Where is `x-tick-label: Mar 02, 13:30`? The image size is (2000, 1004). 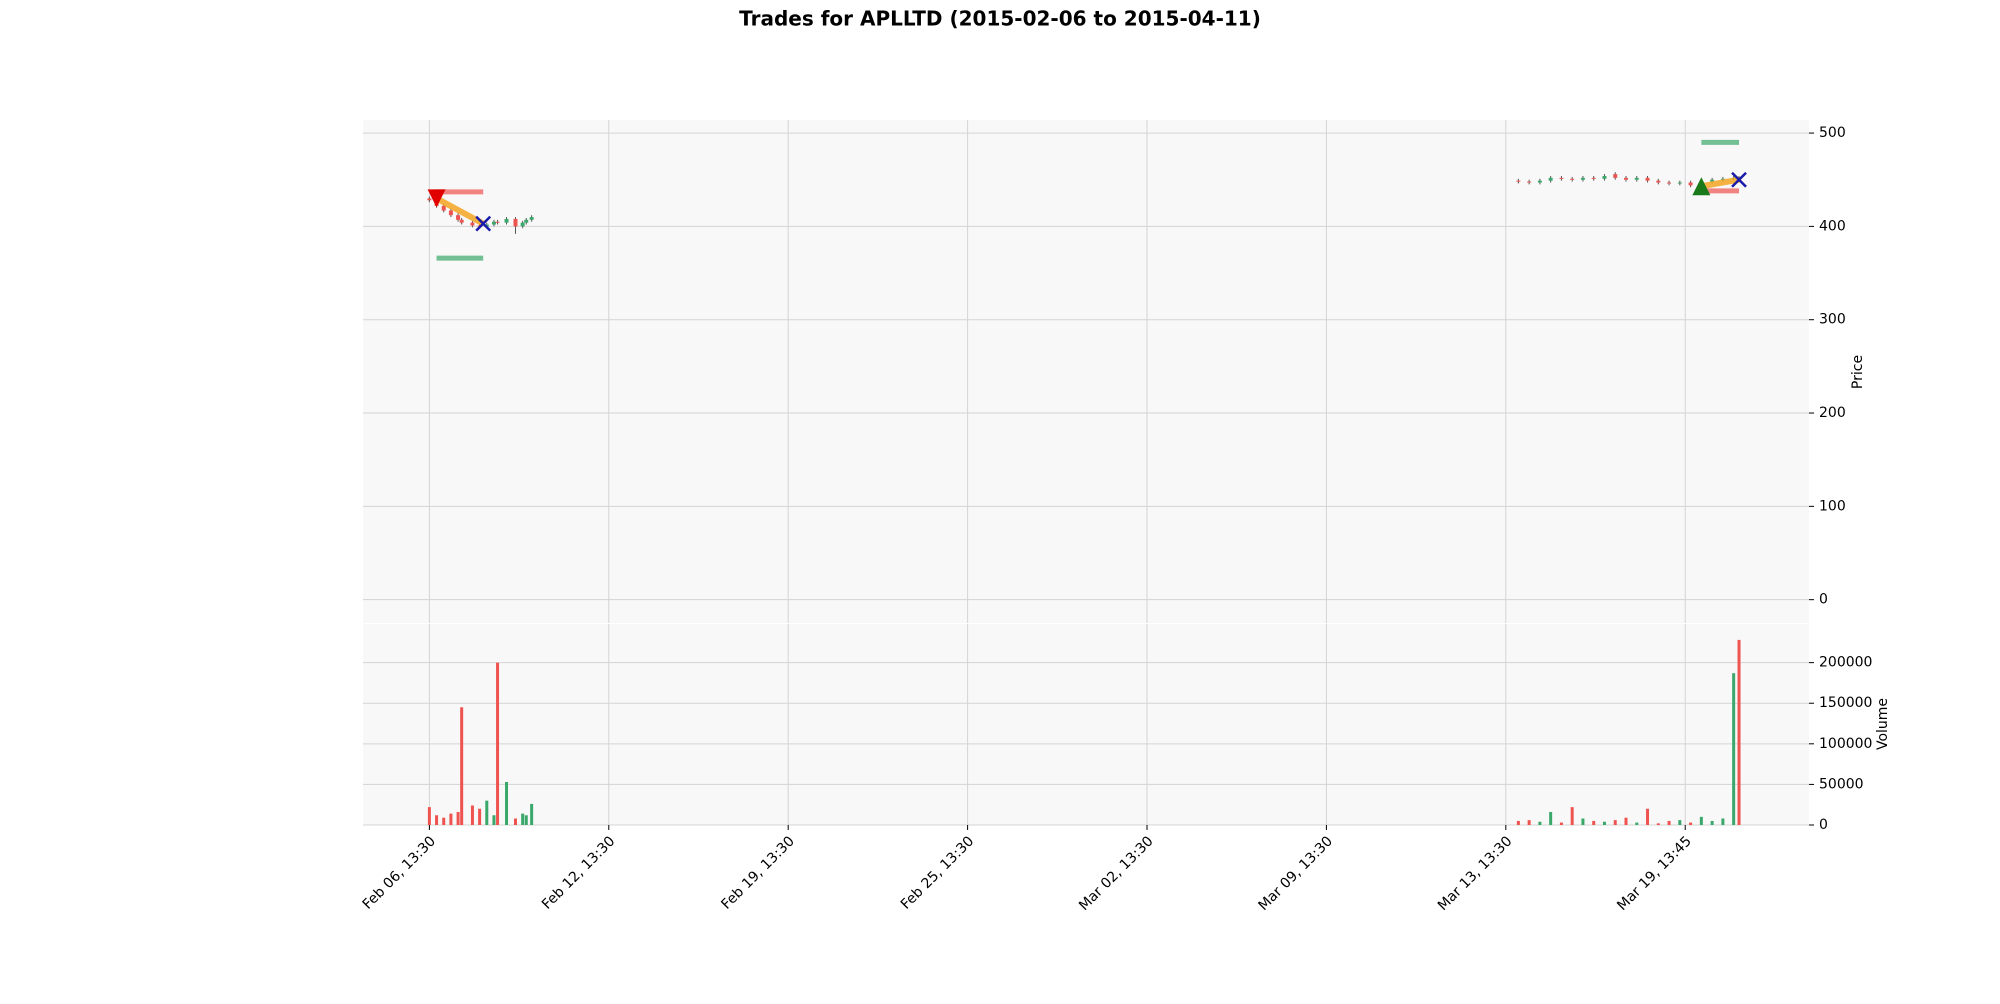 x-tick-label: Mar 02, 13:30 is located at coordinates (1116, 873).